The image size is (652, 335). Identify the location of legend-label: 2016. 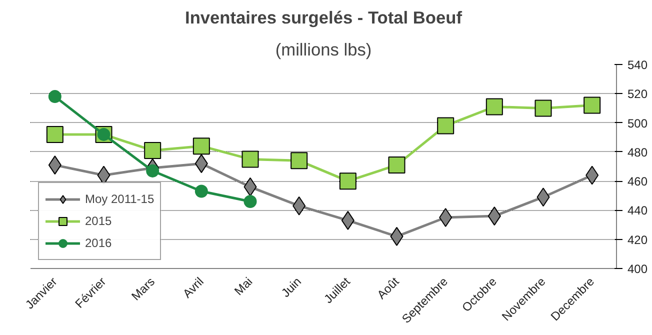
(98, 243).